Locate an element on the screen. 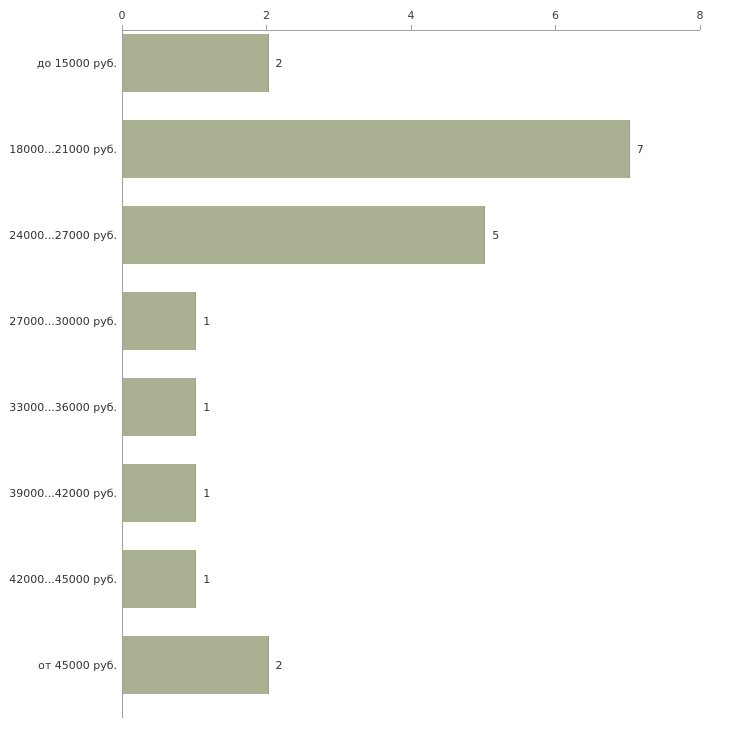 The width and height of the screenshot is (730, 730). bar-row: 39000...42000 руб. 1 is located at coordinates (354, 504).